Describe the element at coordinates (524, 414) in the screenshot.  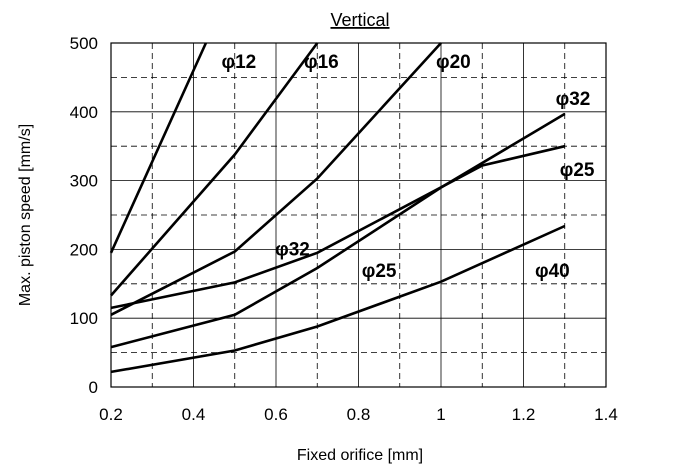
I see `x-tick-label: 1.2` at that location.